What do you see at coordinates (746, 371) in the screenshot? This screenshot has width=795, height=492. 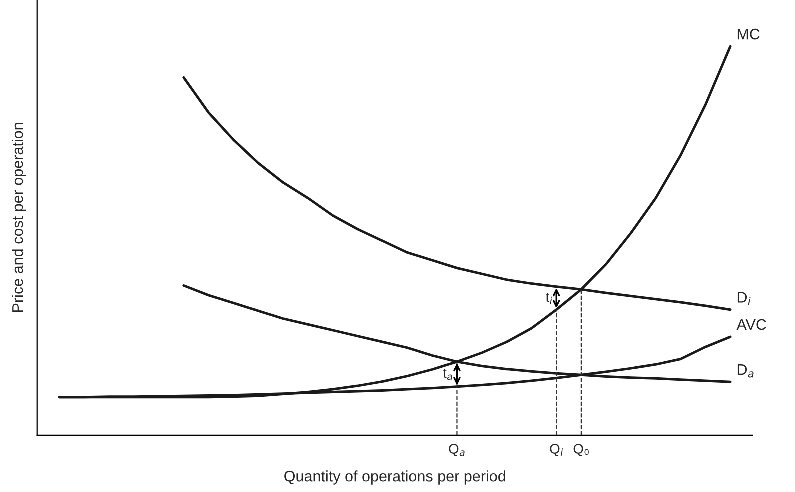 I see `series-label: D$_{a}$` at bounding box center [746, 371].